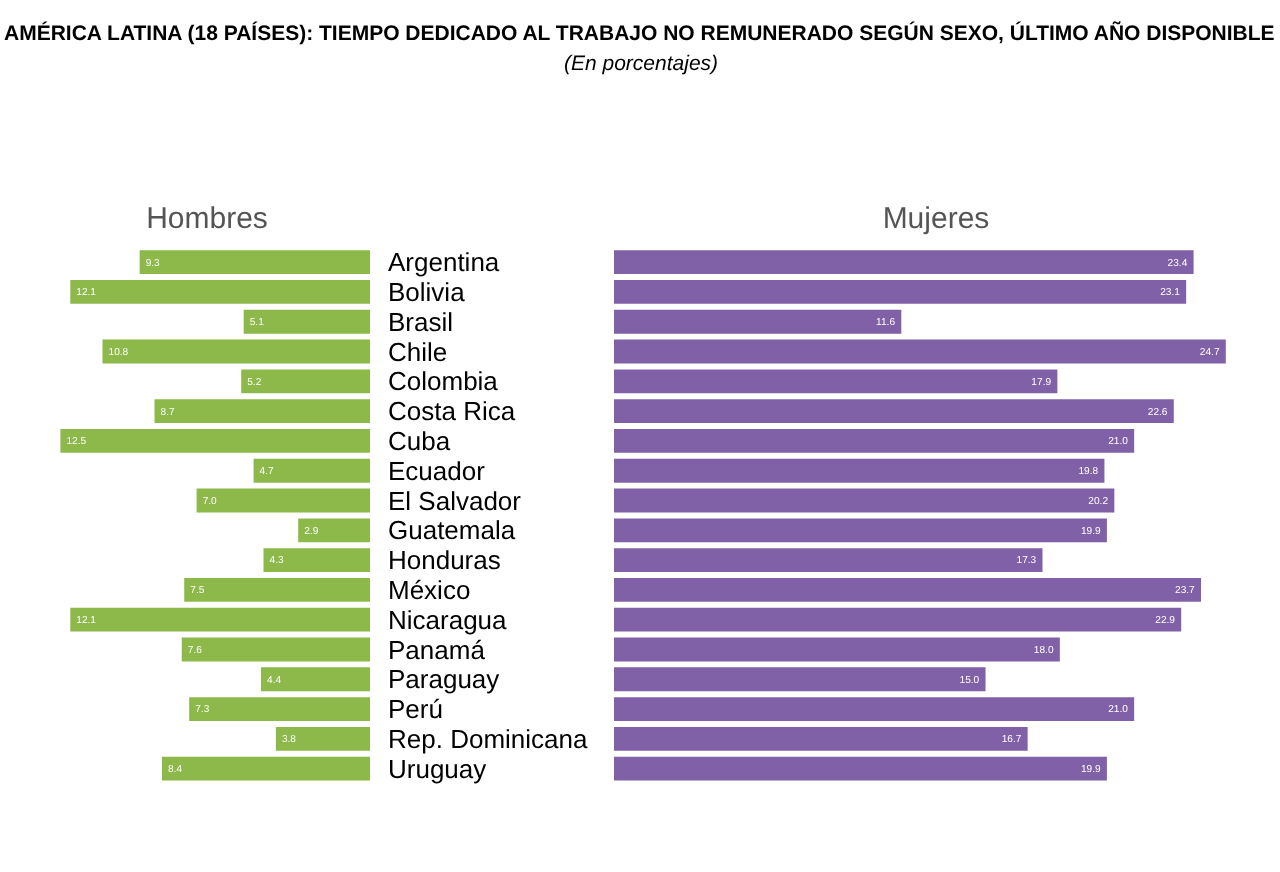 This screenshot has width=1280, height=872. Describe the element at coordinates (641, 64) in the screenshot. I see `text: (En porcentajes)` at that location.